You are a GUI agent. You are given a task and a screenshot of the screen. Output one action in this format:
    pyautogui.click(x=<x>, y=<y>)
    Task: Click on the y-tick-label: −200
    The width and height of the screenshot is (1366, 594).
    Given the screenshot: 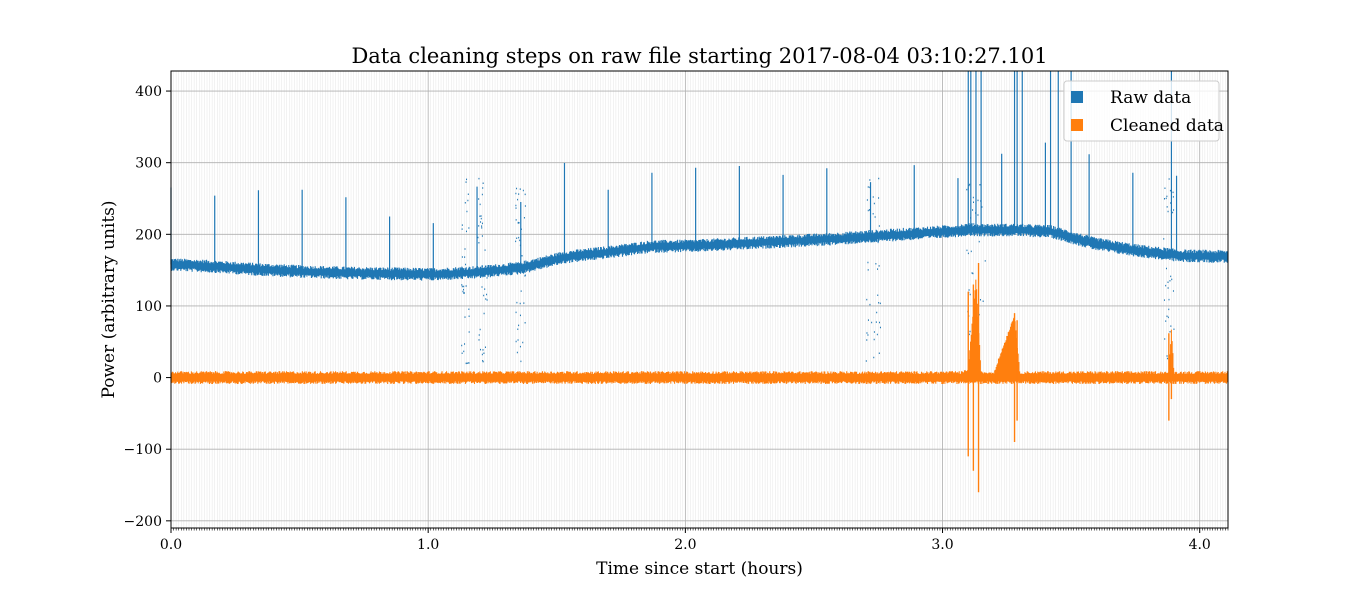 What is the action you would take?
    pyautogui.click(x=143, y=522)
    